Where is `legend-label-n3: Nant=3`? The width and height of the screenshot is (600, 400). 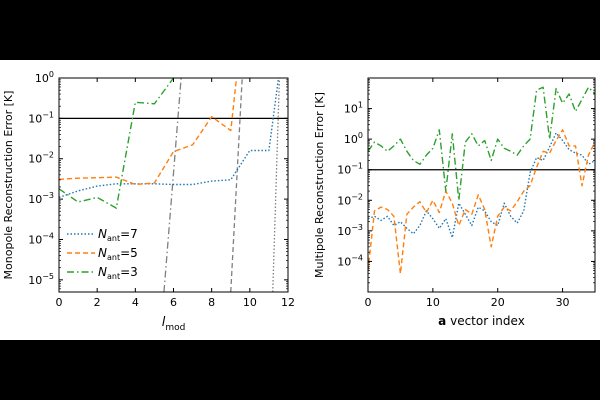 legend-label-n3: Nant=3 is located at coordinates (118, 273).